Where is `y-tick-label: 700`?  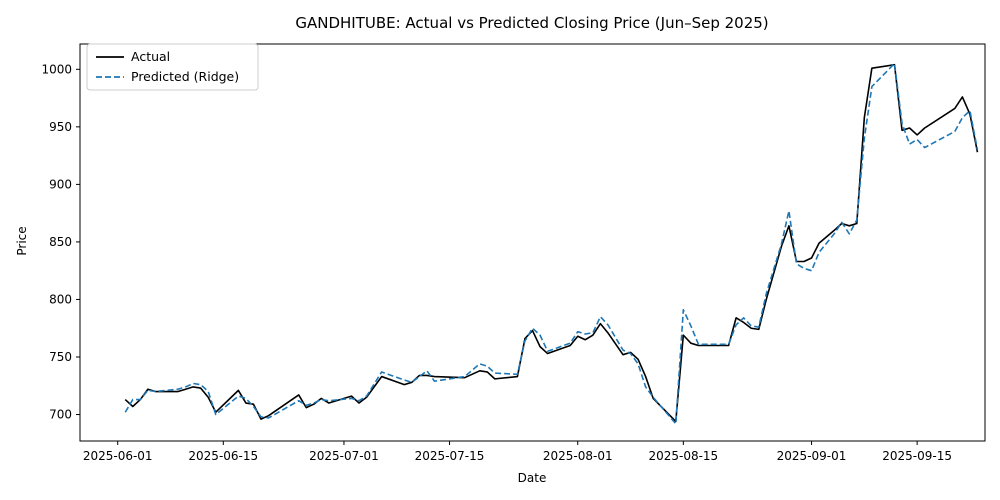 y-tick-label: 700 is located at coordinates (60, 415).